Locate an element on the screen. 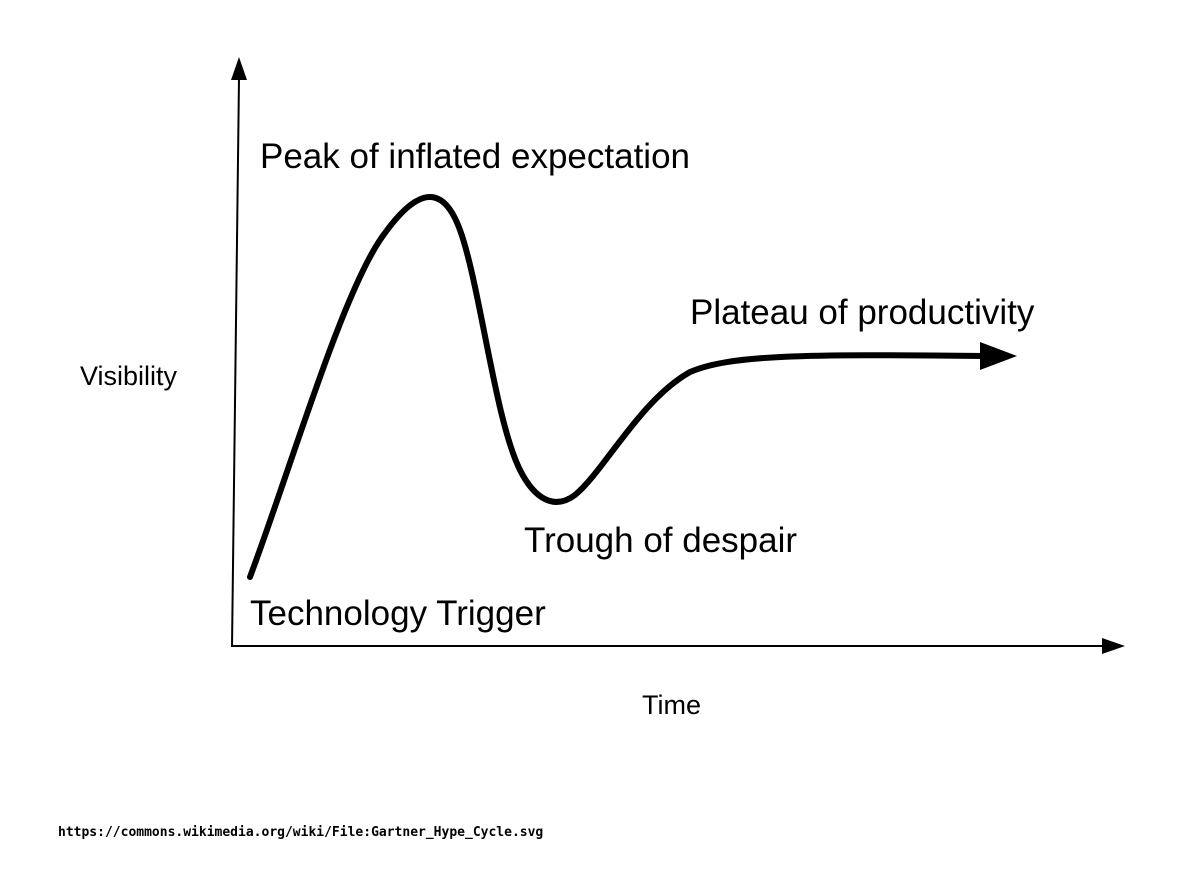  y-axis-arrowhead is located at coordinates (239, 68).